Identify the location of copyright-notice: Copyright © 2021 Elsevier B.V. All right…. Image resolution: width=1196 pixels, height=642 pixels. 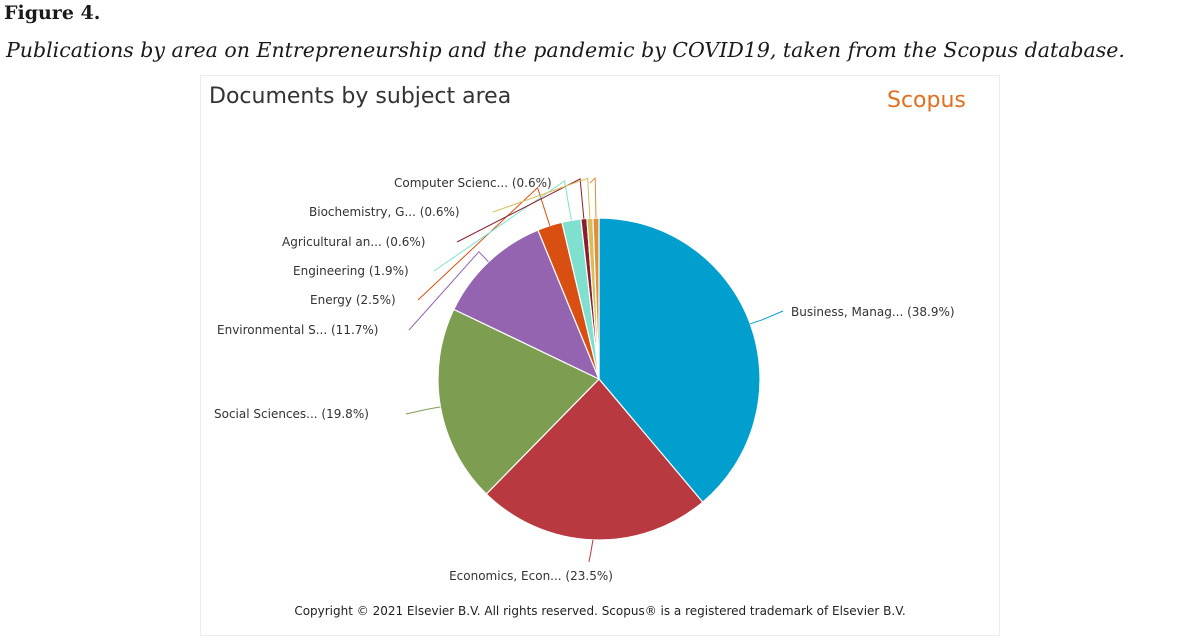
(600, 611).